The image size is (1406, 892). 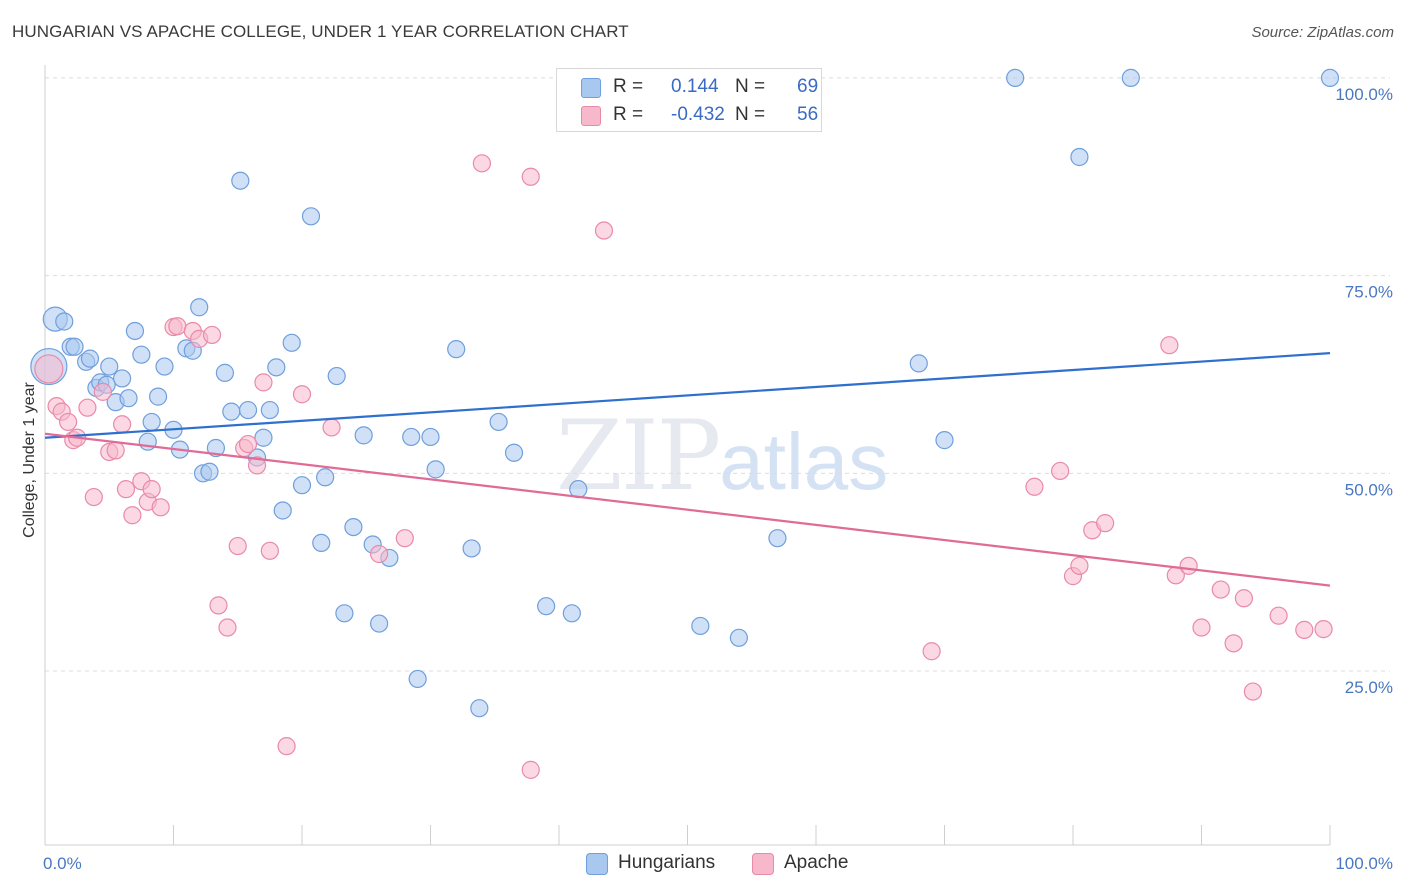 What do you see at coordinates (1369, 489) in the screenshot?
I see `y-tick-label: 50.0%` at bounding box center [1369, 489].